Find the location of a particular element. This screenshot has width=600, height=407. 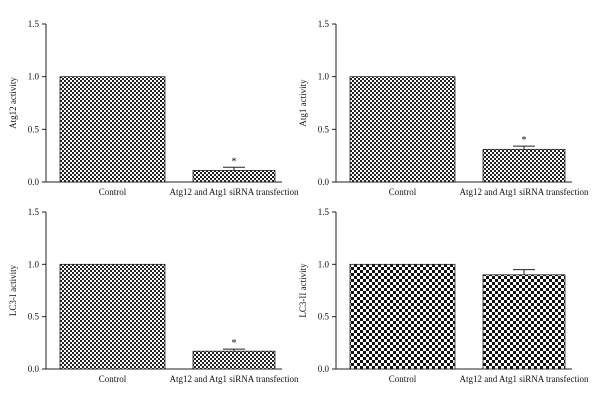

y-axis-title: LC3-I activity is located at coordinates (13, 290).